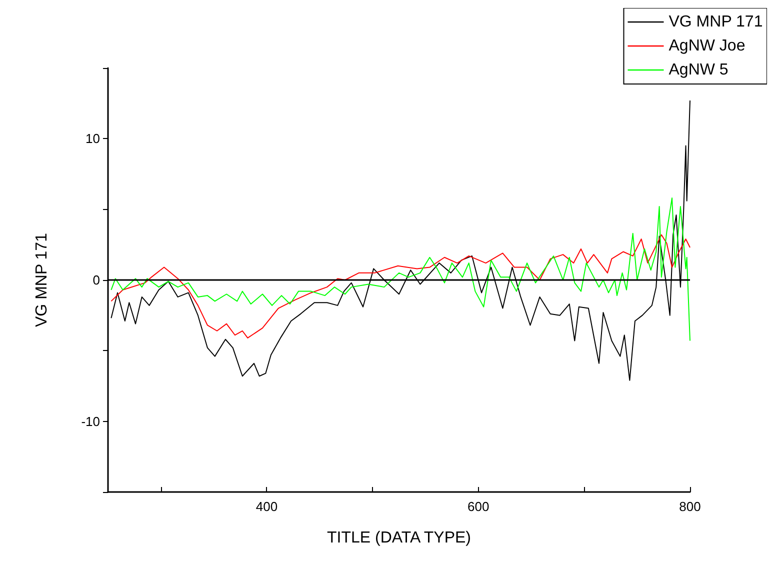 The width and height of the screenshot is (775, 567). Describe the element at coordinates (96, 280) in the screenshot. I see `y-tick-label: 0` at that location.